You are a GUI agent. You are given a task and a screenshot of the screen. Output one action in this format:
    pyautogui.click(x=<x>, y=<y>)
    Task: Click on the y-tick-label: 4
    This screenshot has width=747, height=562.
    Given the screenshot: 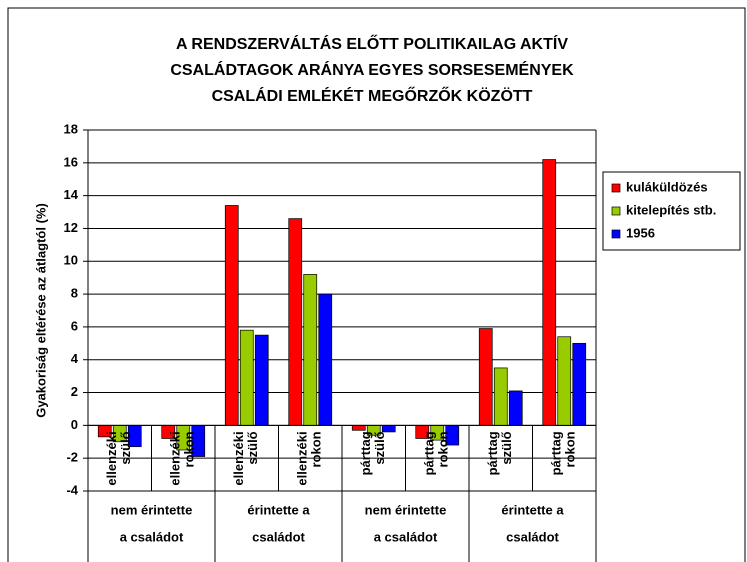 What is the action you would take?
    pyautogui.click(x=75, y=358)
    